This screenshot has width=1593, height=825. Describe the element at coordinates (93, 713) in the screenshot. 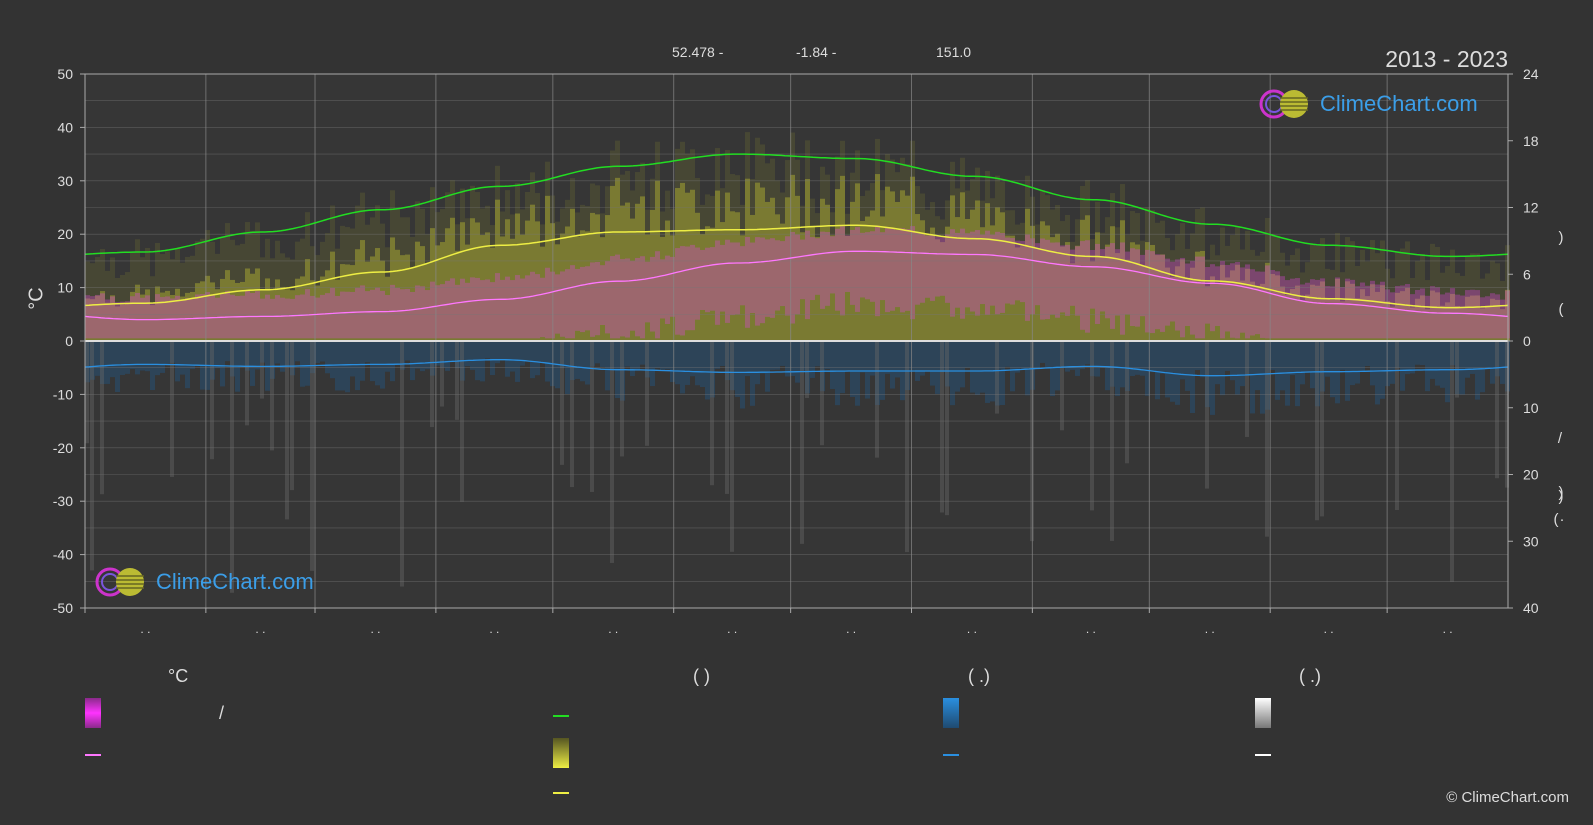

I see `legend-temp-range-swatch` at that location.